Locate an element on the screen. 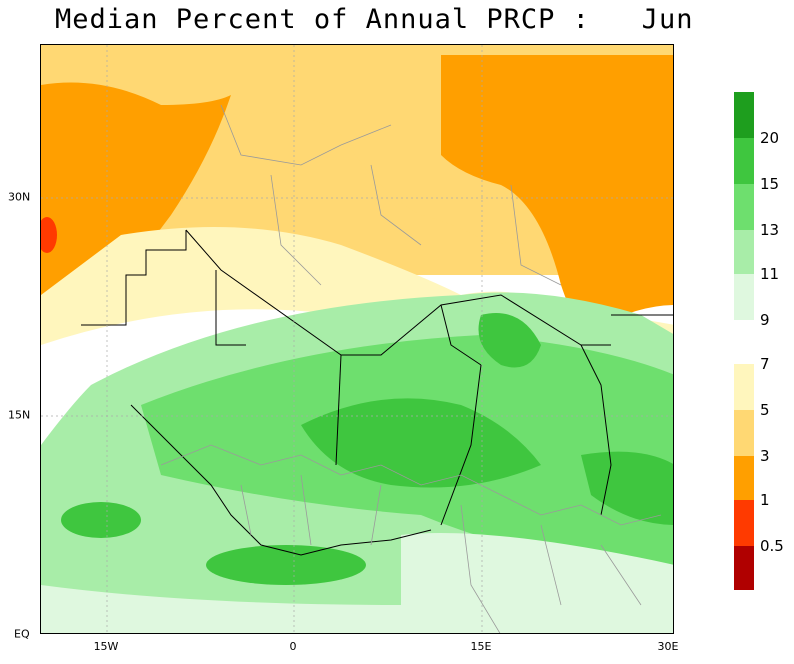  legend-label-1: 1 is located at coordinates (765, 500).